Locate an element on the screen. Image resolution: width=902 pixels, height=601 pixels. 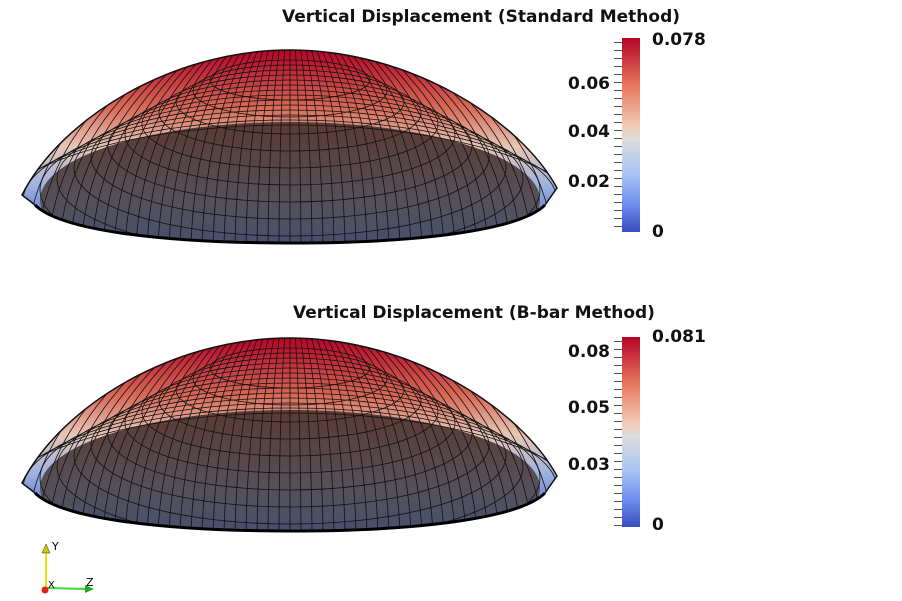
plot-title-bbar: Vertical Displacement (B-bar Method) is located at coordinates (474, 313).